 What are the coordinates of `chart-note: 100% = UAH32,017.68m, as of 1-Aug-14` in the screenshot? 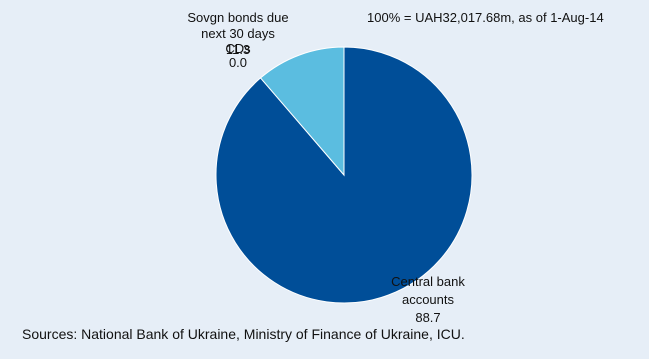 It's located at (485, 17).